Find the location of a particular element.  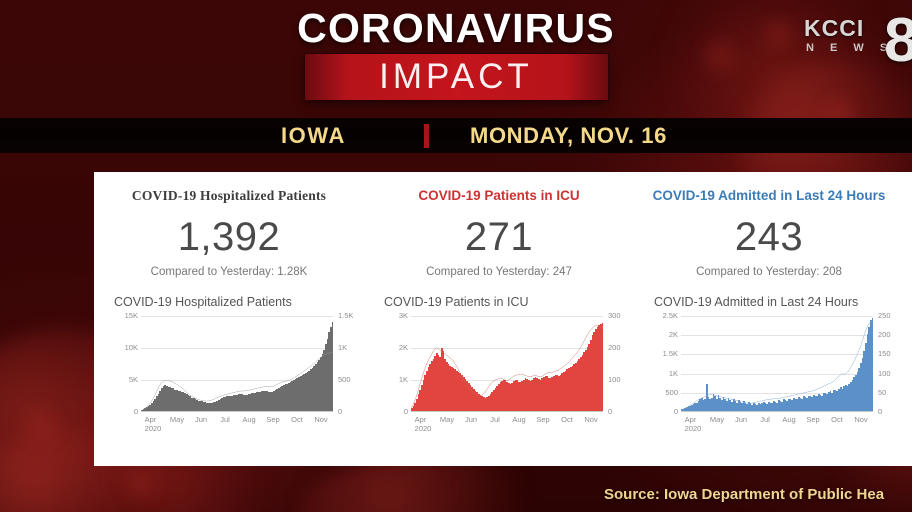

x-axis-tick: Jun is located at coordinates (471, 419).